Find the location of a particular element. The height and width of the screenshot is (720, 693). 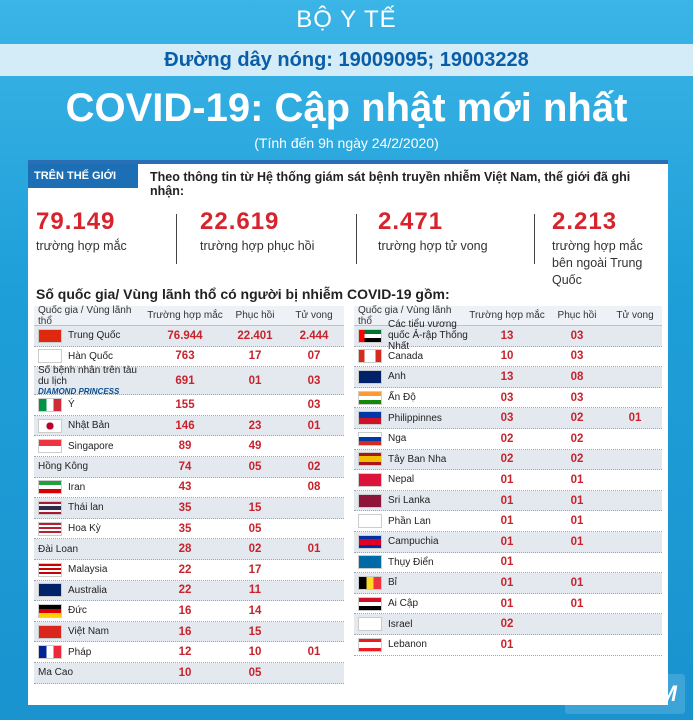

country-cell: Anh is located at coordinates (411, 376).